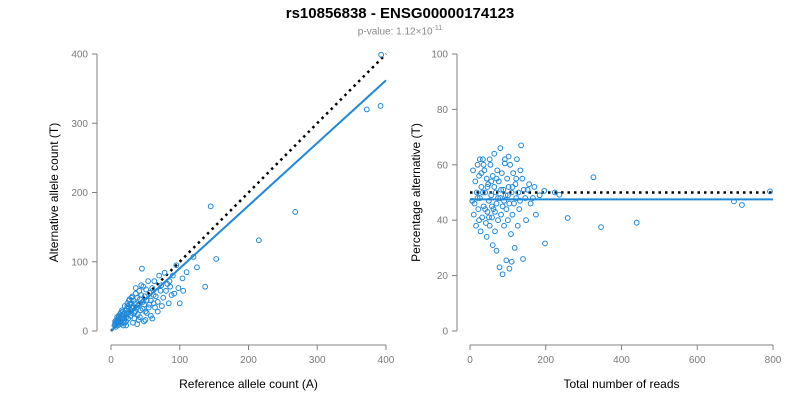 The width and height of the screenshot is (800, 400). What do you see at coordinates (79, 55) in the screenshot?
I see `left-y-tick-label: 400` at bounding box center [79, 55].